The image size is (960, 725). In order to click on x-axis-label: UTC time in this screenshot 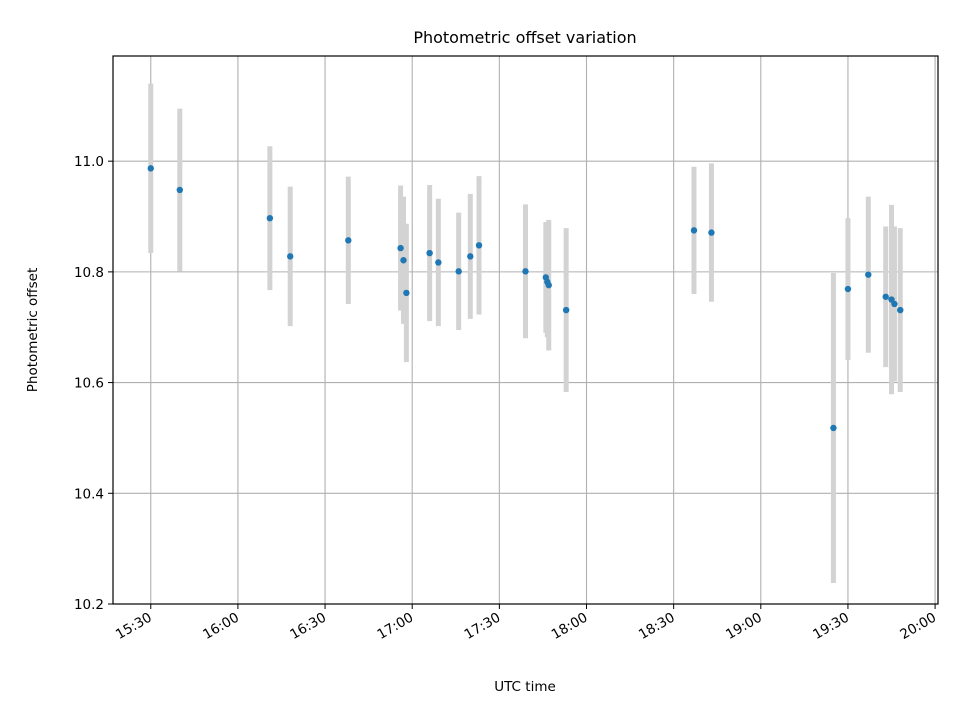, I will do `click(525, 687)`.